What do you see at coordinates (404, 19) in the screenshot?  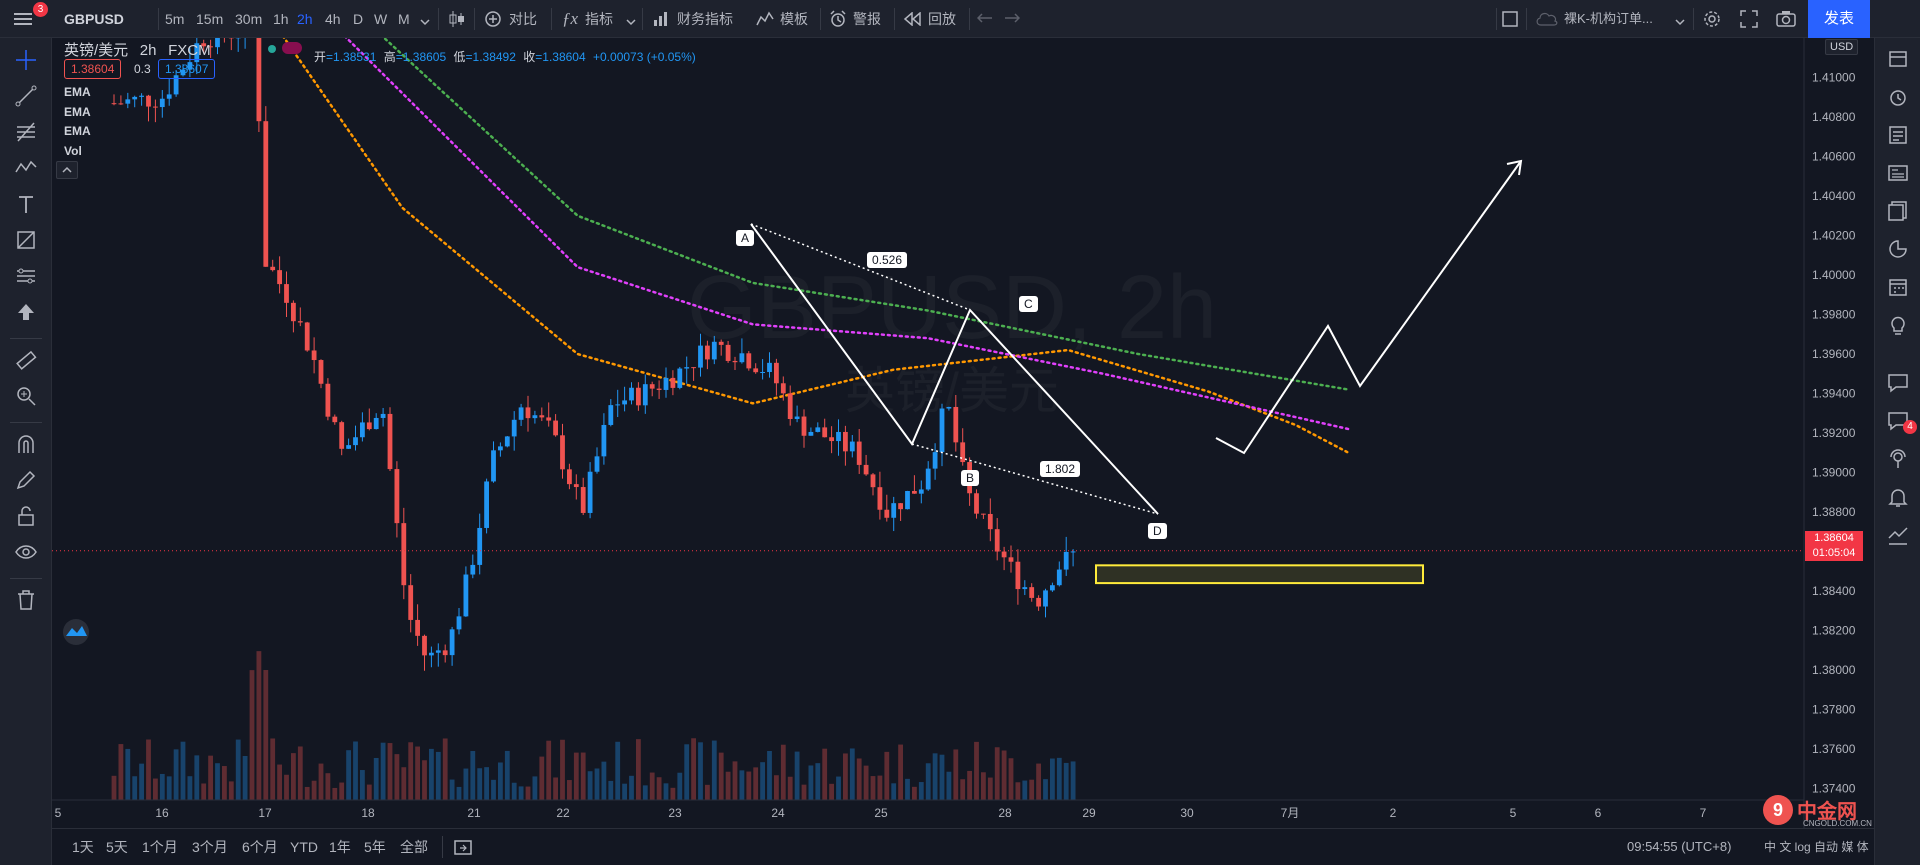 I see `interval-m: M` at bounding box center [404, 19].